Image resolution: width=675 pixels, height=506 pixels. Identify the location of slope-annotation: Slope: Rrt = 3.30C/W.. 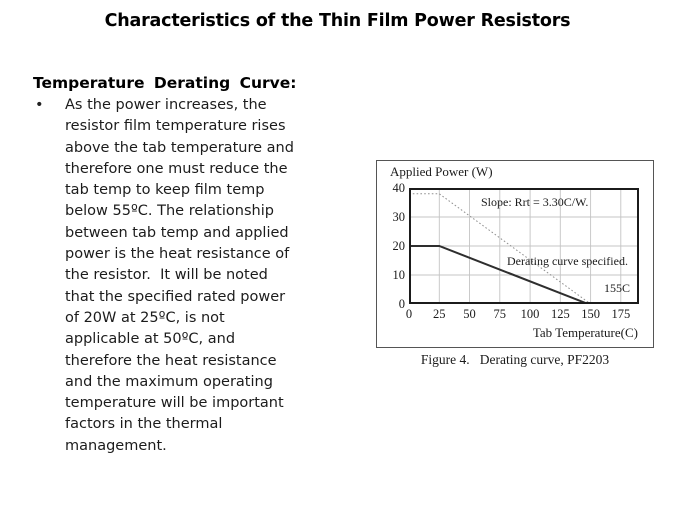
(535, 202).